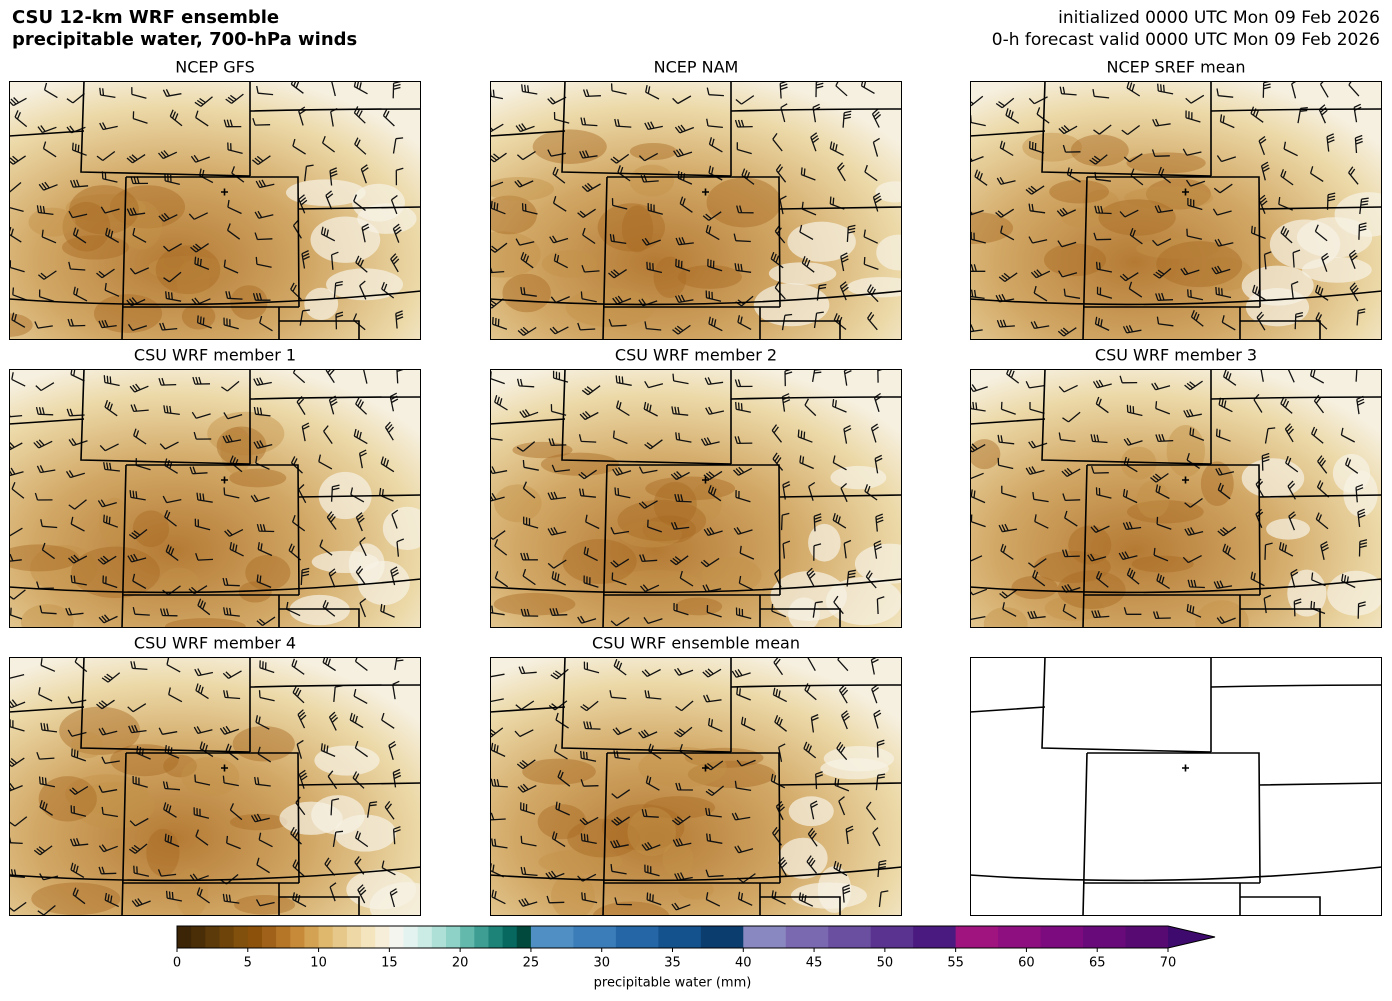  I want to click on map-panel, so click(1176, 210).